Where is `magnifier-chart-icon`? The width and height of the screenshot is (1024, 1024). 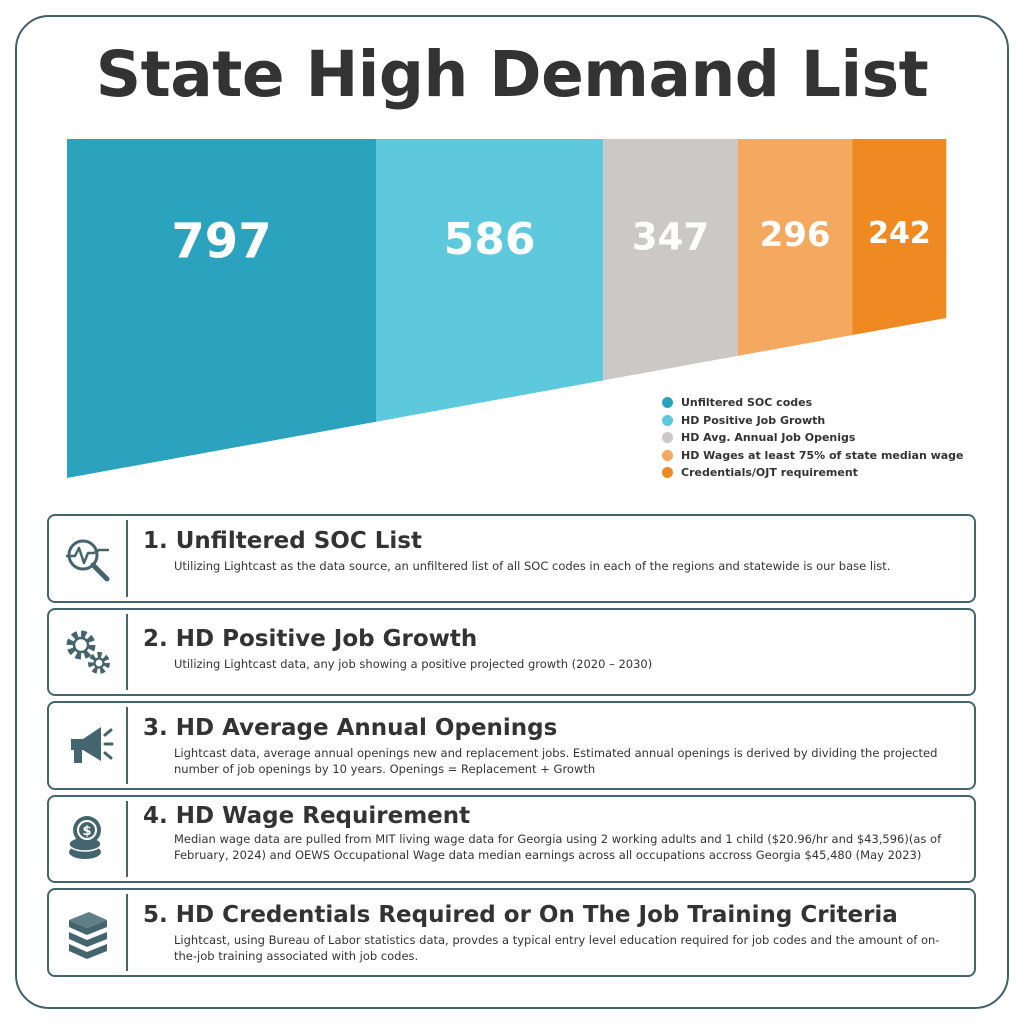 magnifier-chart-icon is located at coordinates (88, 559).